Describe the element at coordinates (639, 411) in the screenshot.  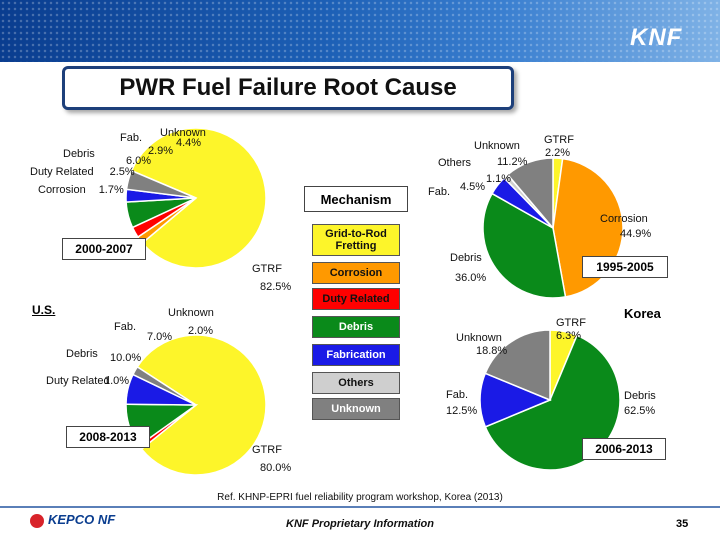
I see `slice-value-3-1: 62.5%` at that location.